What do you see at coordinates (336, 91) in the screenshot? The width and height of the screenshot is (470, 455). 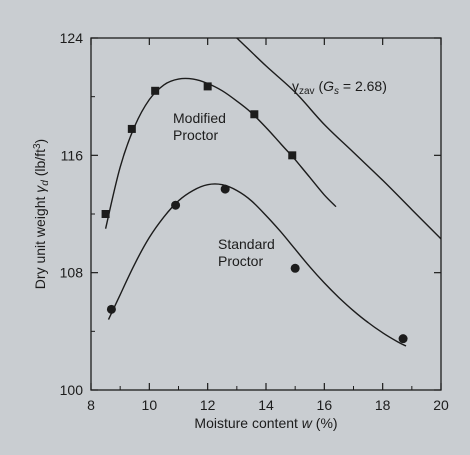 I see `zav-g-subscript: s` at bounding box center [336, 91].